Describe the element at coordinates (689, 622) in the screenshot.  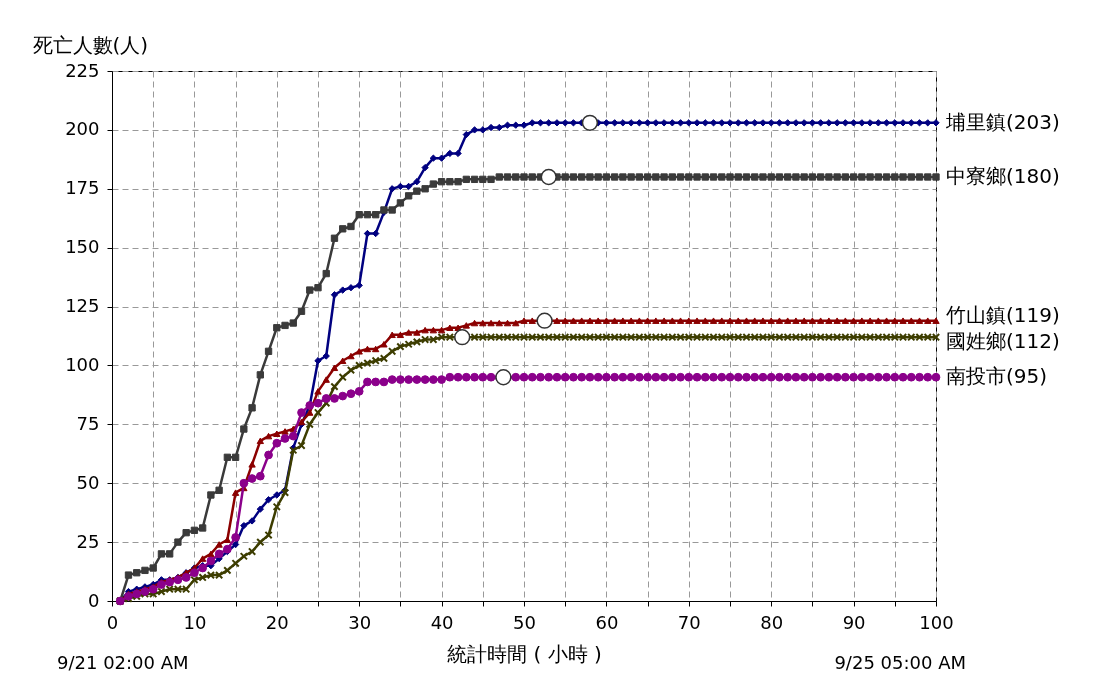
I see `x-tick-label: 70` at that location.